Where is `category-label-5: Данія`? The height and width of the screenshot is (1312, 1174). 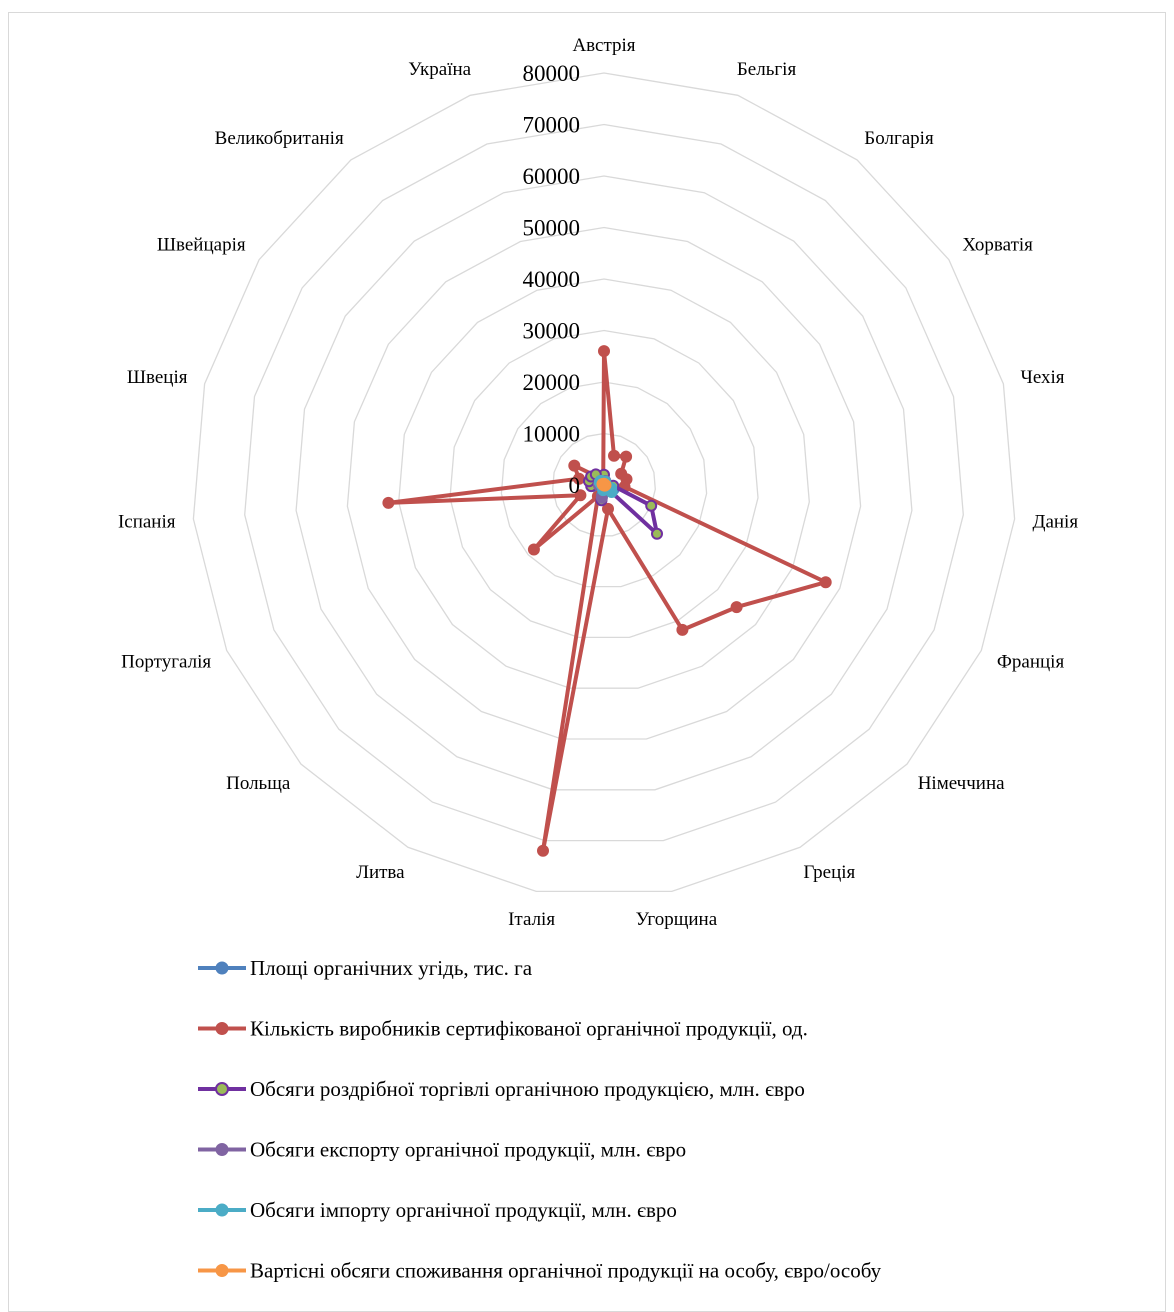
category-label-5: Данія is located at coordinates (1056, 521).